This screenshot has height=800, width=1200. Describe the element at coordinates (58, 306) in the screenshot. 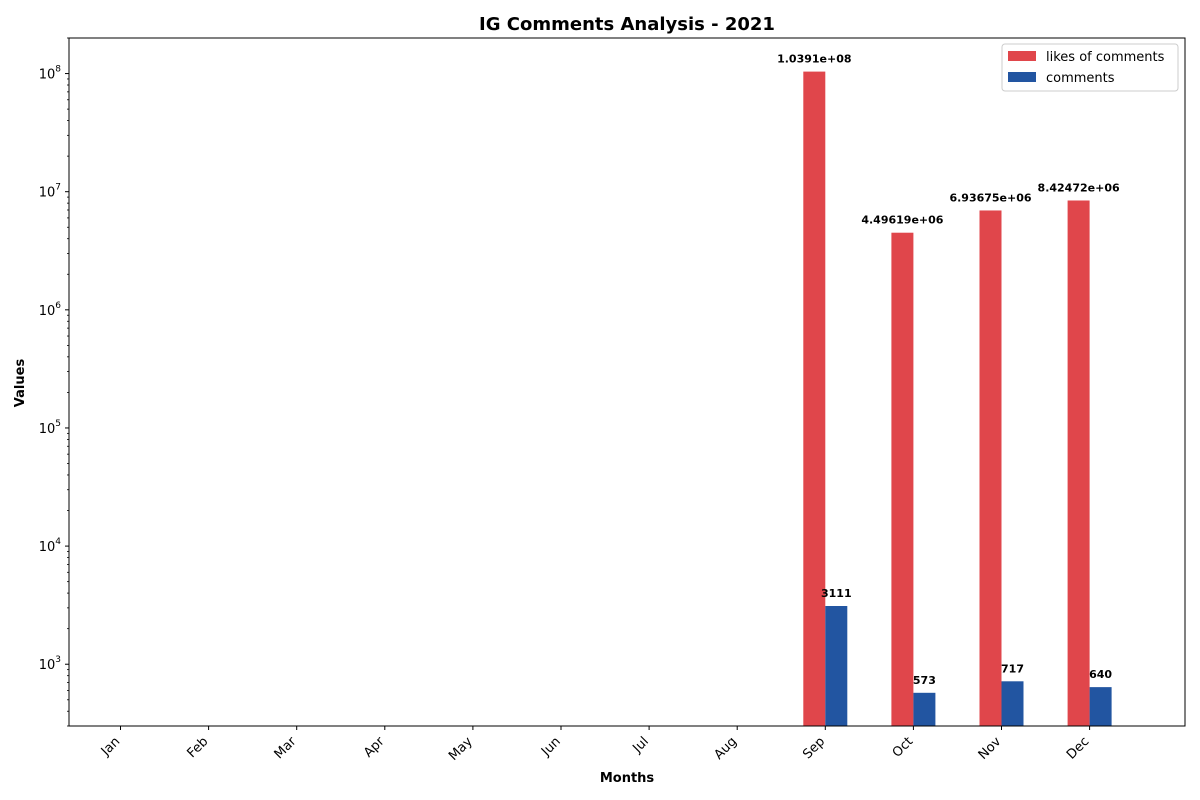

I see `y-tick-exponent: 6` at that location.